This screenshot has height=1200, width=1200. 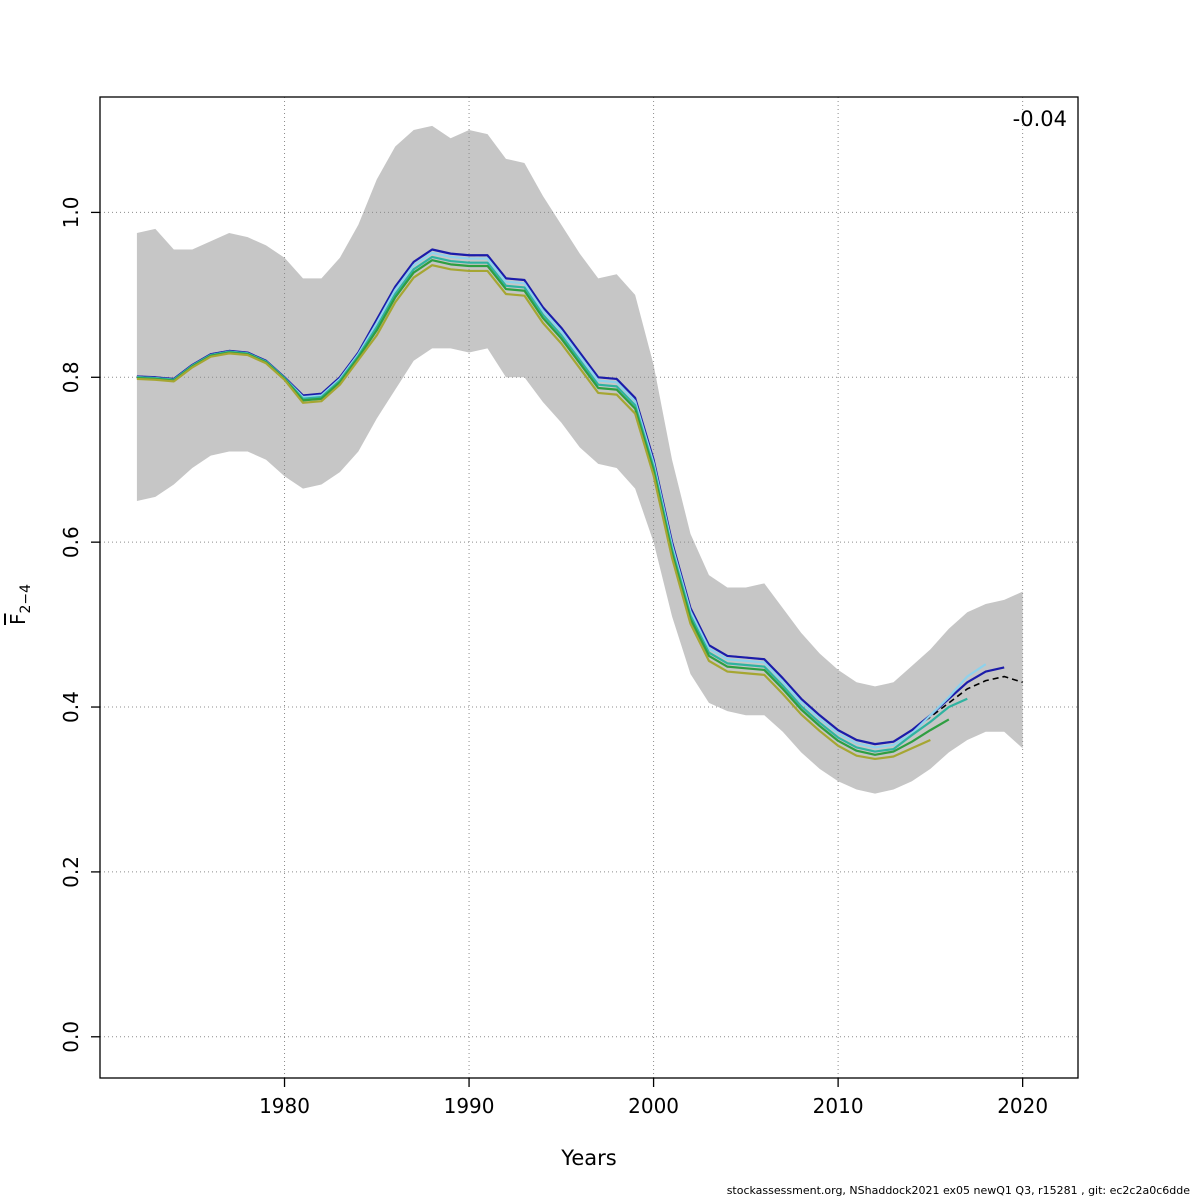 I want to click on y-axis-label: F2−4, so click(x=20, y=604).